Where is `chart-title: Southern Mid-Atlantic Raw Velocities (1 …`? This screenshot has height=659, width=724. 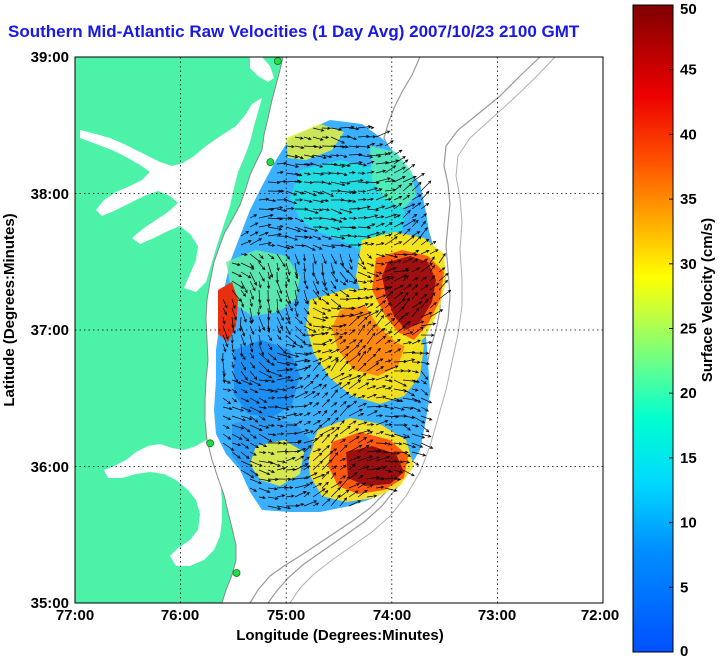 chart-title: Southern Mid-Atlantic Raw Velocities (1 … is located at coordinates (294, 31).